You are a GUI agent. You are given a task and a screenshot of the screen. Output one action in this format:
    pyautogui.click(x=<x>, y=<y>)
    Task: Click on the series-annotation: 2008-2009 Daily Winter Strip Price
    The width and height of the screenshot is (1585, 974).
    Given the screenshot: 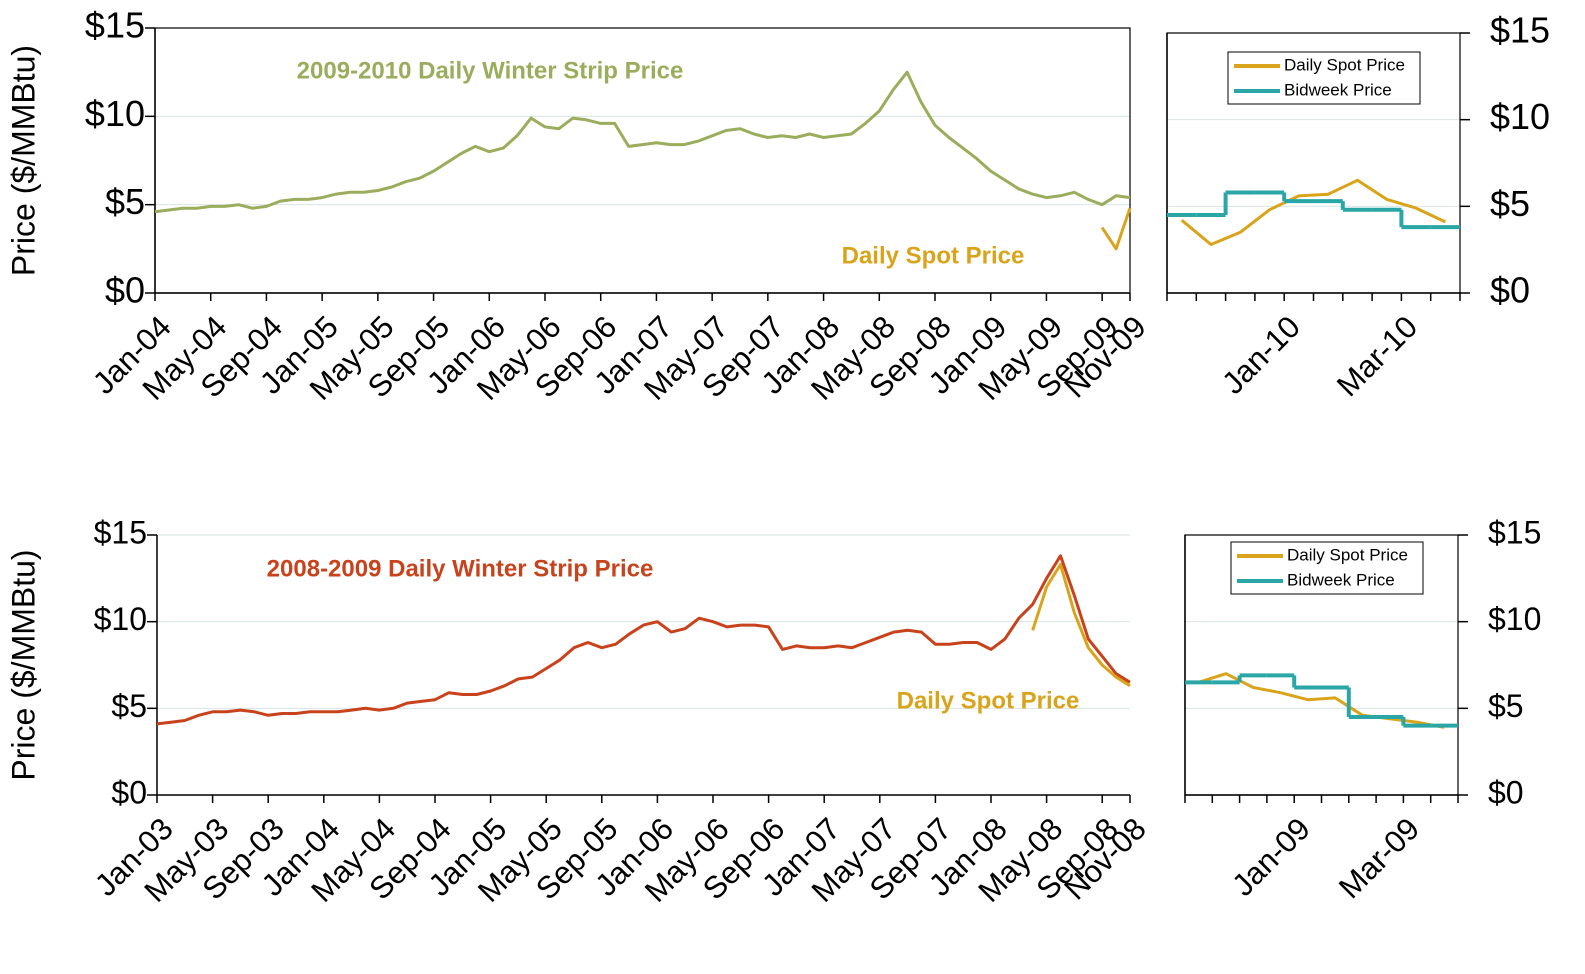 What is the action you would take?
    pyautogui.click(x=460, y=568)
    